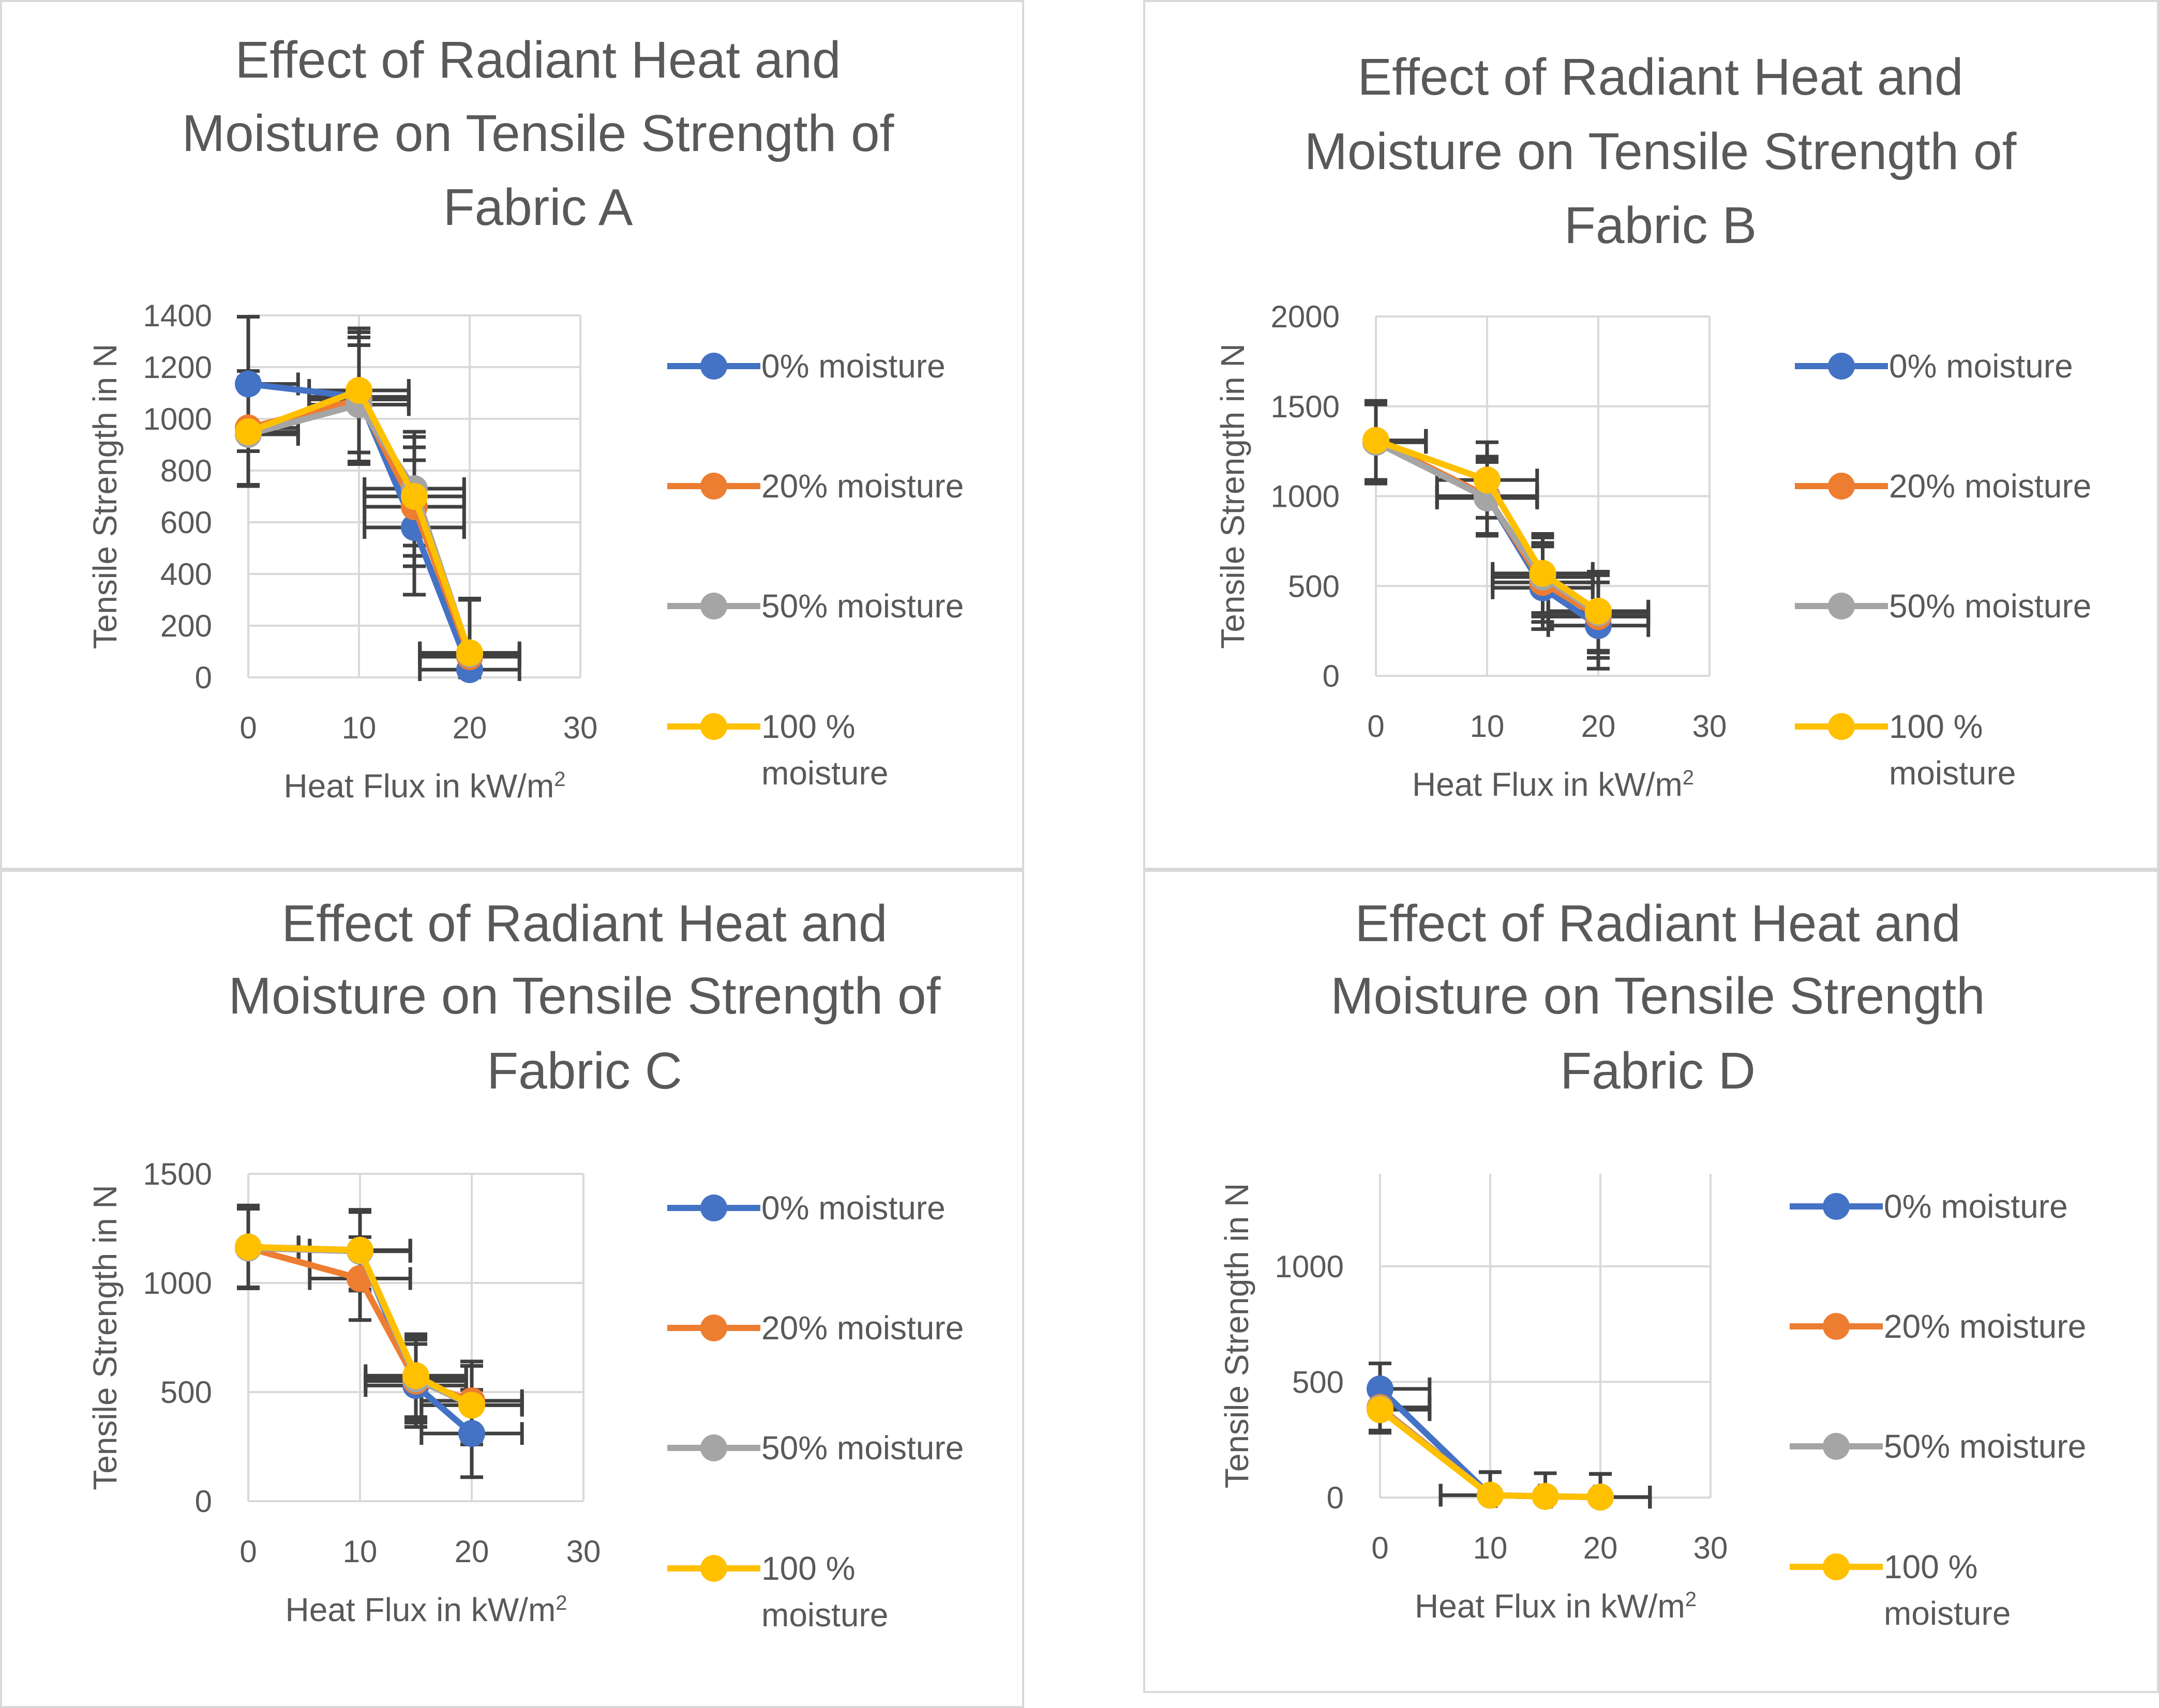 Image resolution: width=2159 pixels, height=1708 pixels. I want to click on chart-d-xlabel: Heat Flux in kW/m2, so click(1556, 1607).